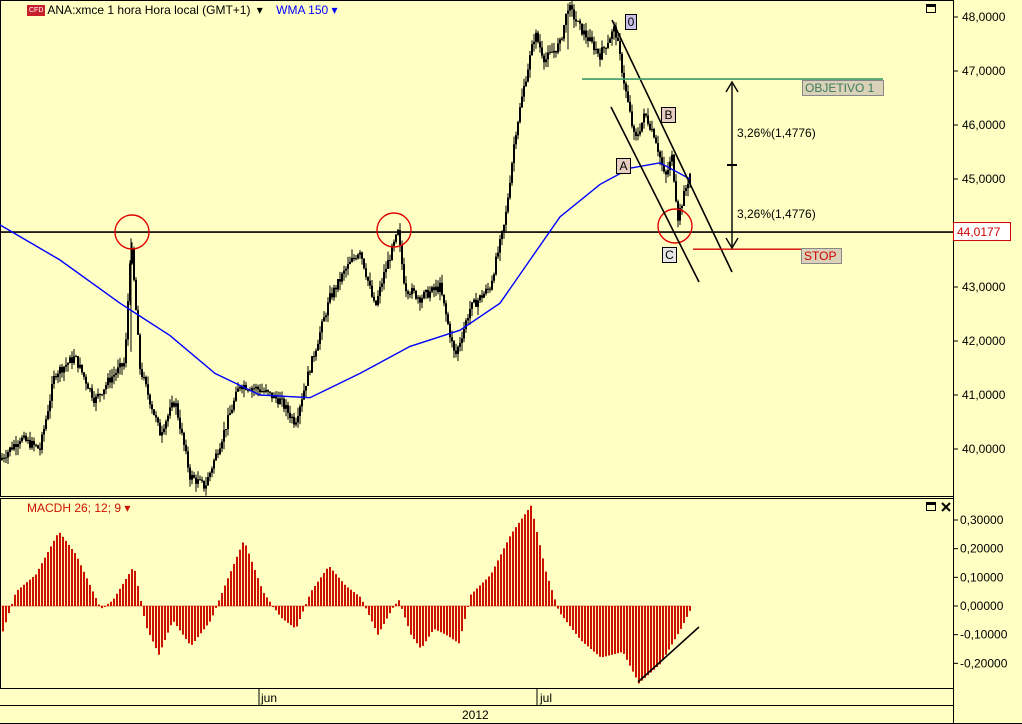  I want to click on macd-dropdown-icon: ▾, so click(127, 508).